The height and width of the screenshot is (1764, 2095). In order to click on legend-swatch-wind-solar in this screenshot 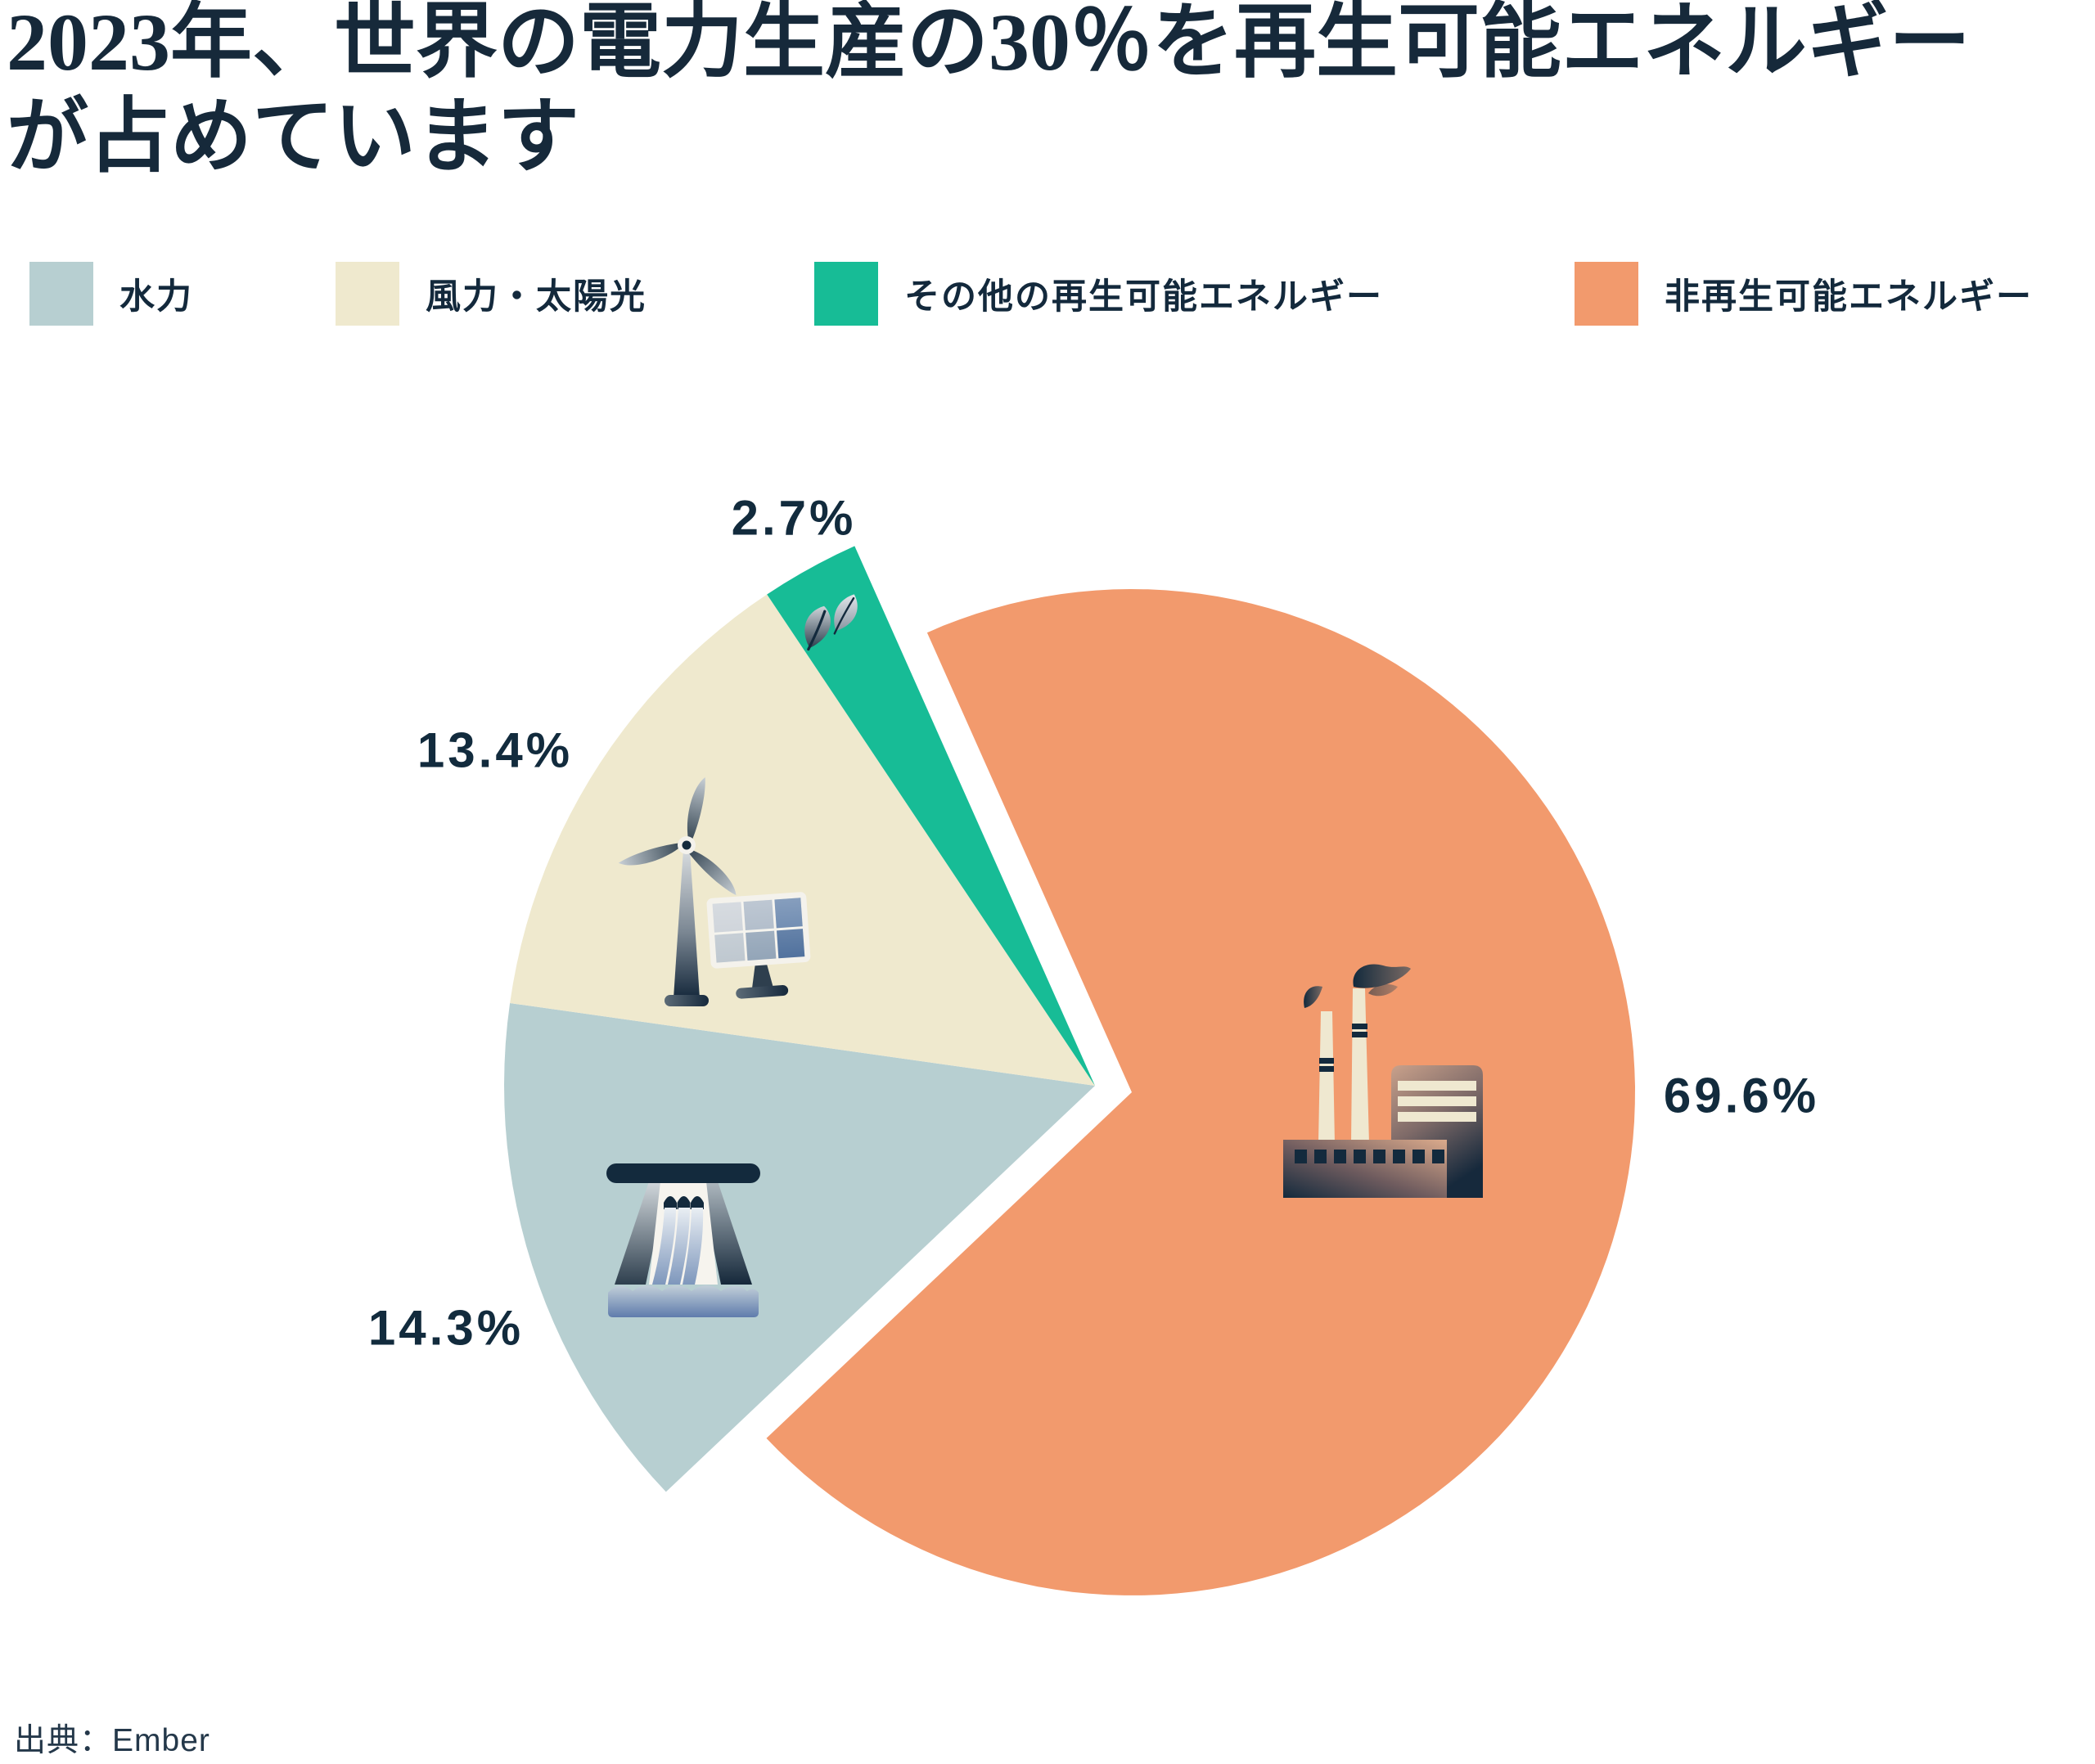, I will do `click(367, 294)`.